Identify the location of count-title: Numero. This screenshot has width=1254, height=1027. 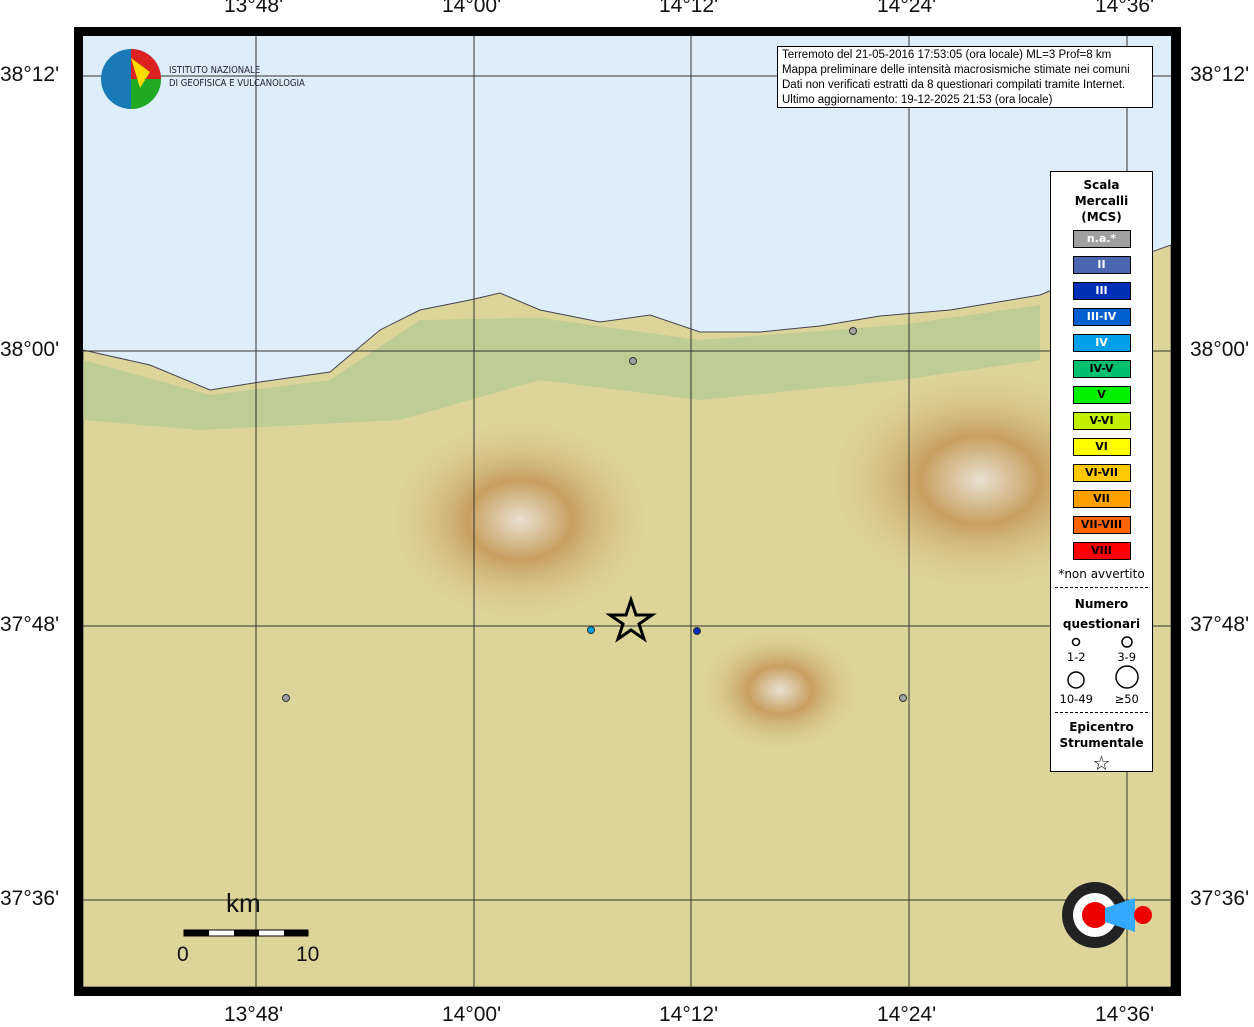
(1101, 604).